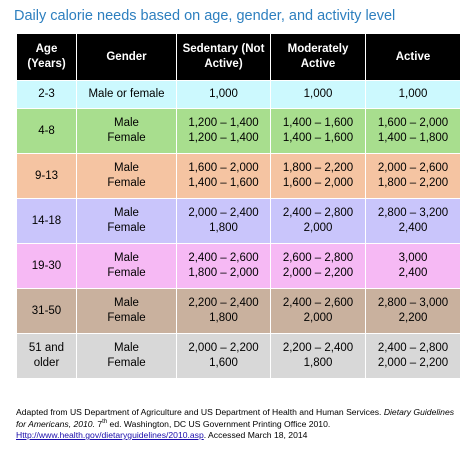 The height and width of the screenshot is (460, 474). I want to click on sedentary-cell: 2,200 – 2,400 1,800, so click(223, 311).